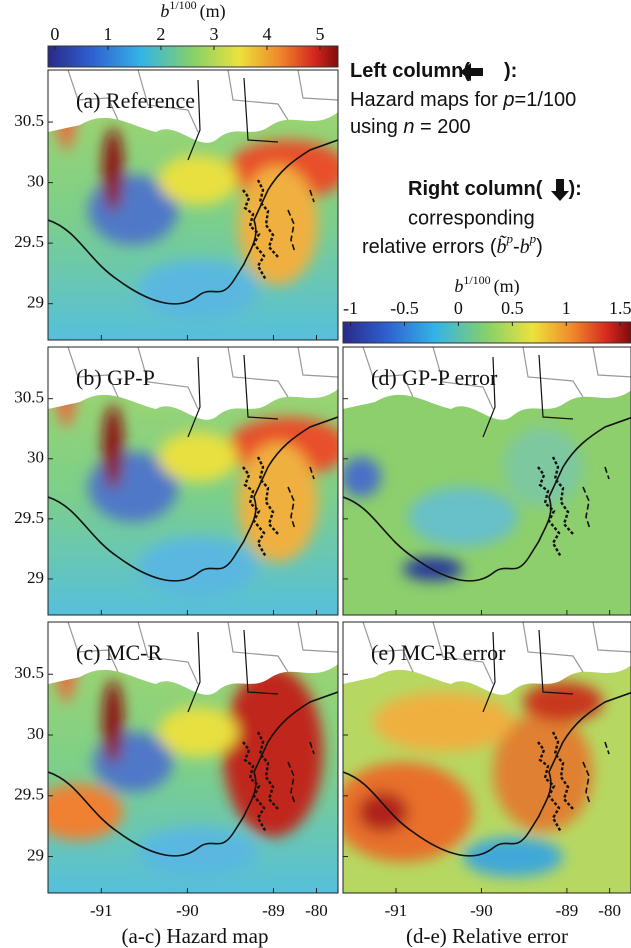 This screenshot has width=631, height=948. What do you see at coordinates (471, 72) in the screenshot?
I see `left-arrow-icon` at bounding box center [471, 72].